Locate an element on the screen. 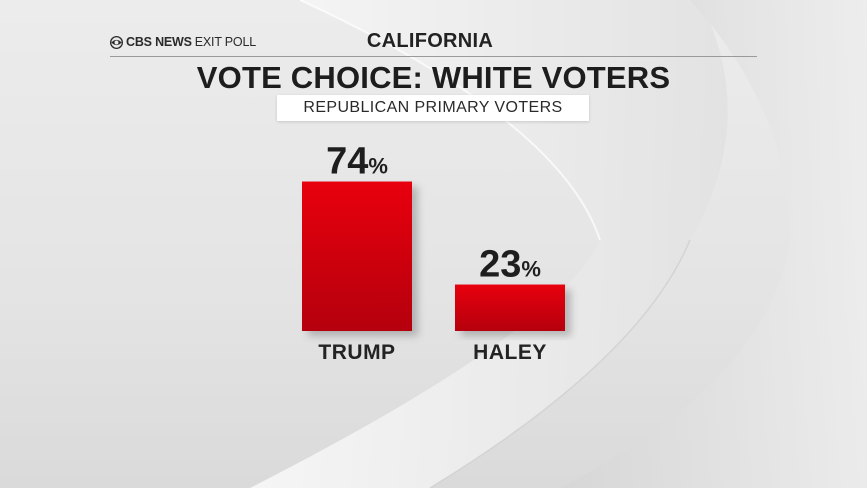 The image size is (867, 488). chart-subtitle: REPUBLICAN PRIMARY VOTERS is located at coordinates (433, 107).